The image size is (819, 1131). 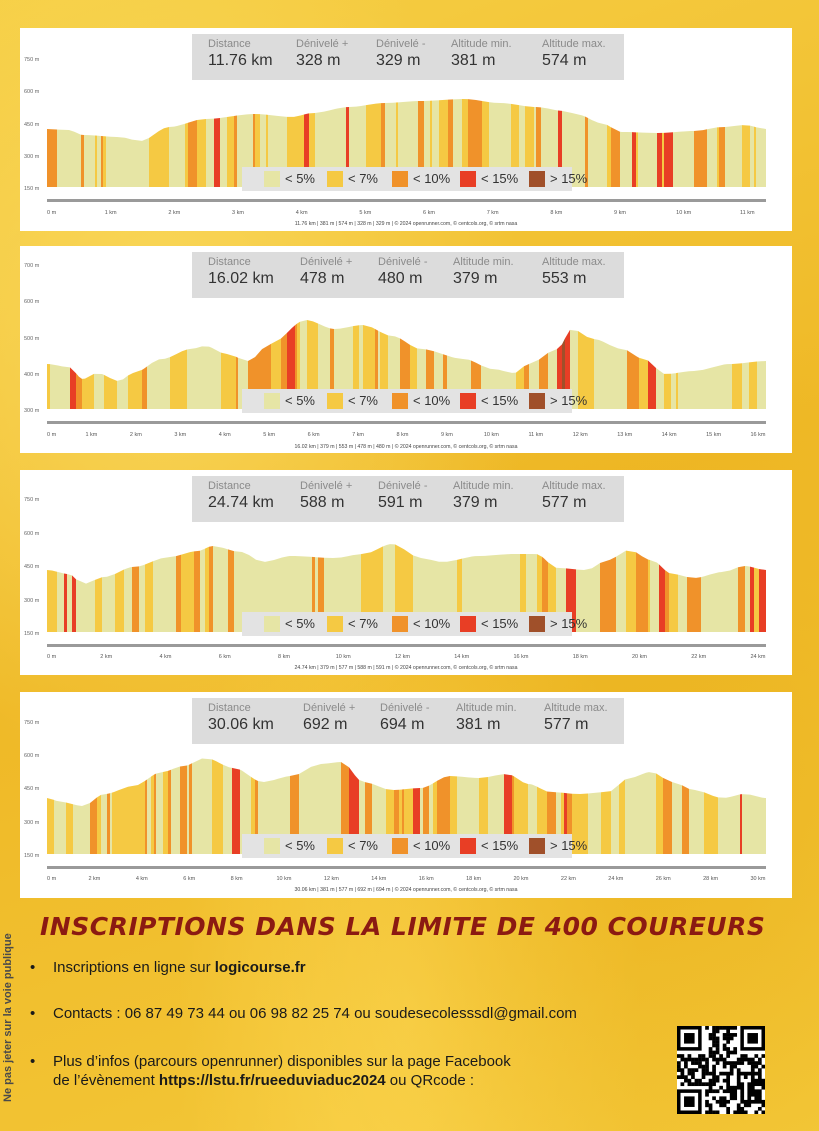 What do you see at coordinates (403, 435) in the screenshot?
I see `x-tick-label: 8 km` at bounding box center [403, 435].